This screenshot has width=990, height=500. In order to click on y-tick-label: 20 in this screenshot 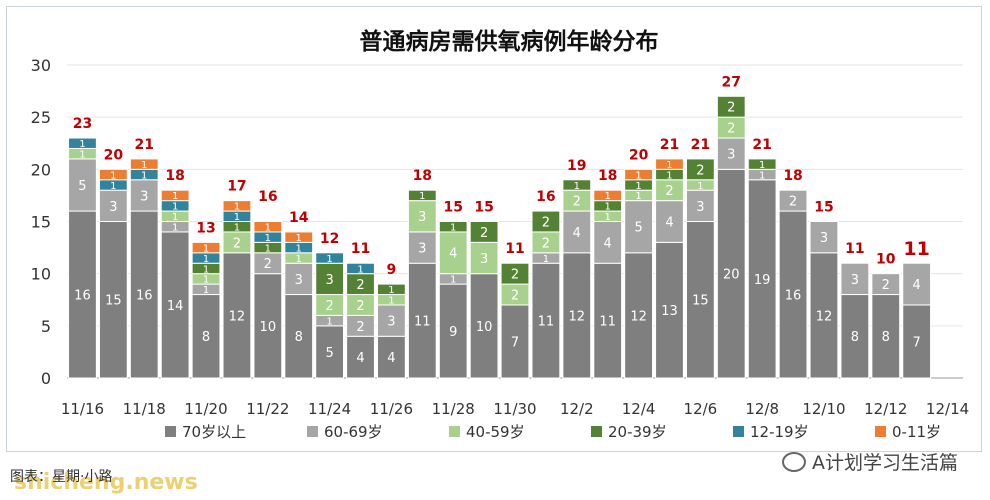, I will do `click(41, 169)`.